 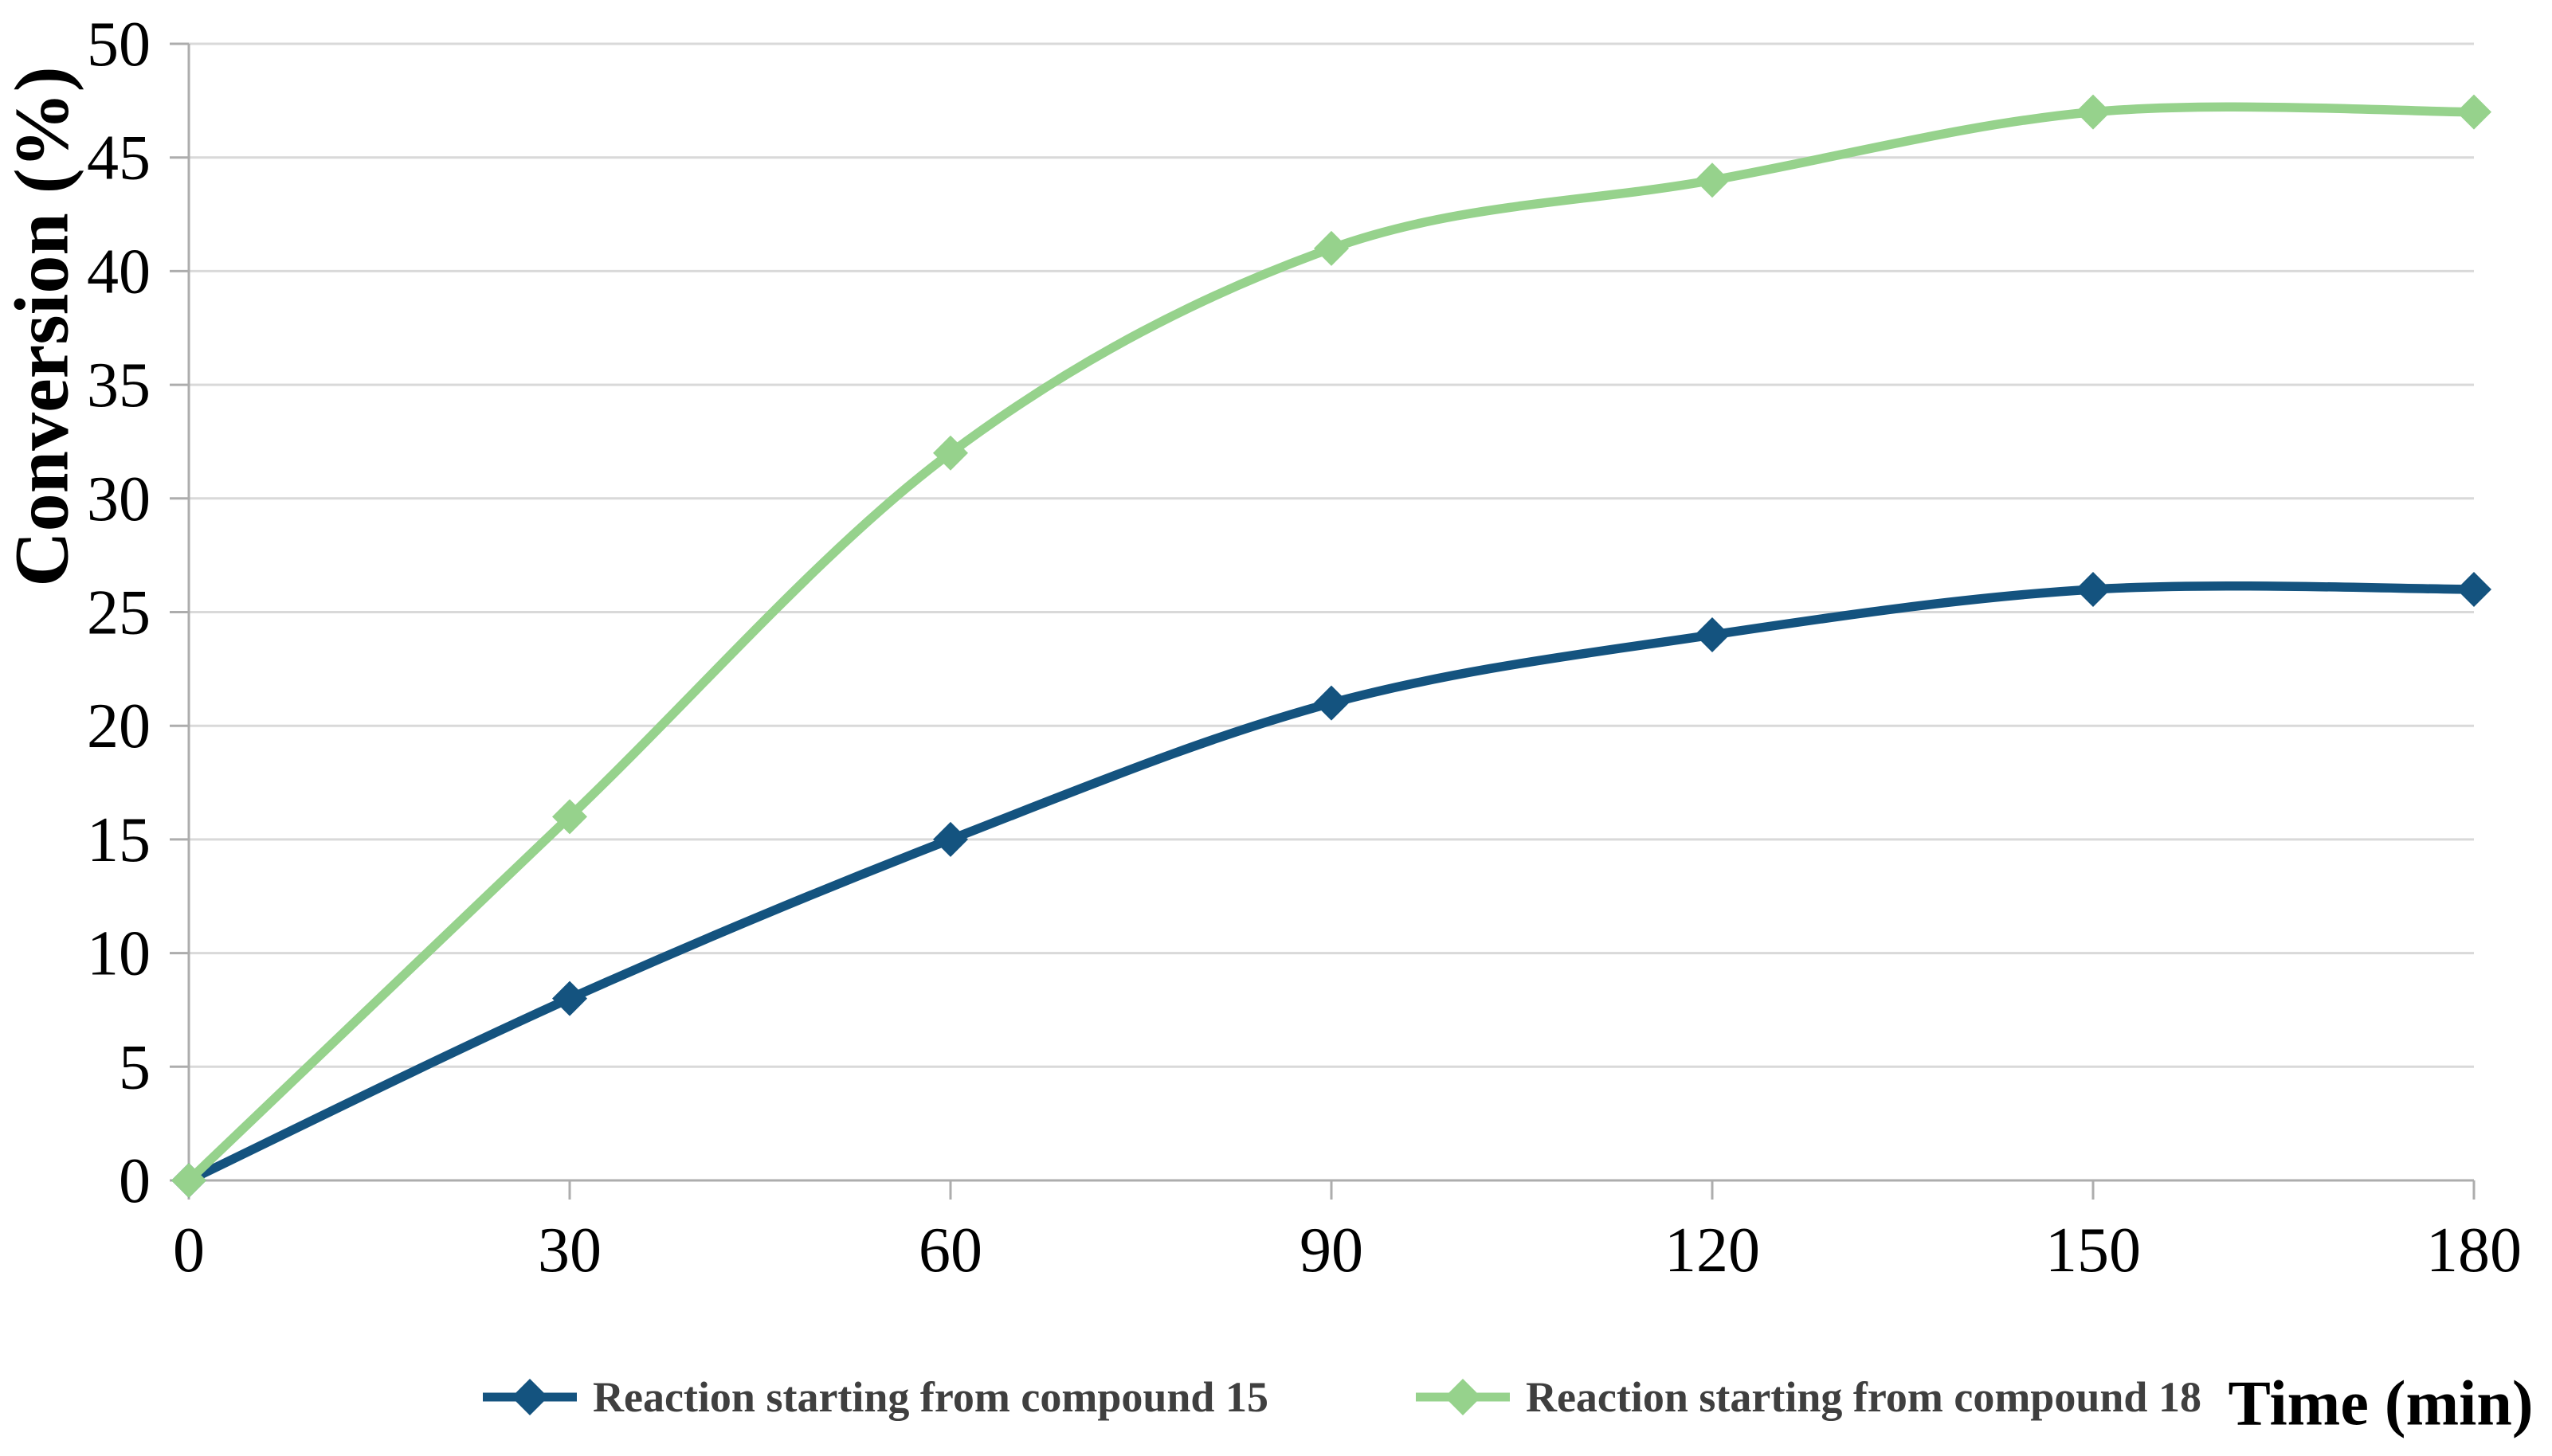 I want to click on legend-item-compound-15: Reaction starting from compound 15, so click(x=876, y=1397).